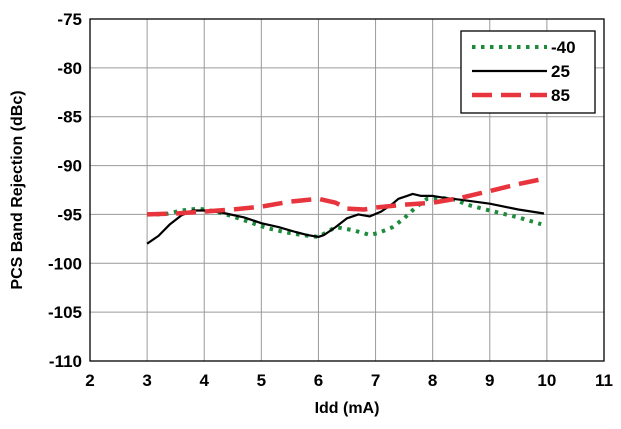 The image size is (621, 429). Describe the element at coordinates (65, 361) in the screenshot. I see `y-tick-label: -110` at that location.